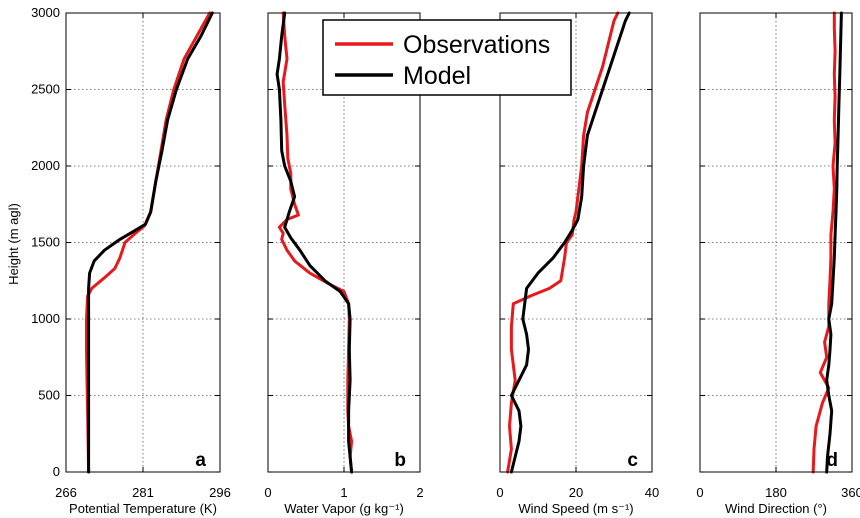 The width and height of the screenshot is (860, 518). Describe the element at coordinates (437, 76) in the screenshot. I see `legend-label-model: Model` at that location.